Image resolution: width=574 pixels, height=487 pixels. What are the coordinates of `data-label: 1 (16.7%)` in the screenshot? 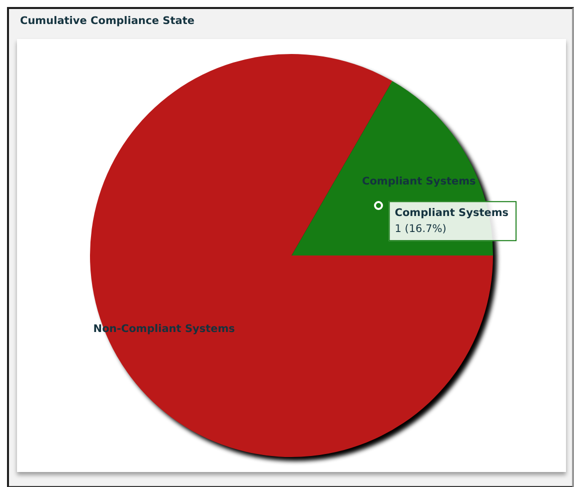 It's located at (420, 228).